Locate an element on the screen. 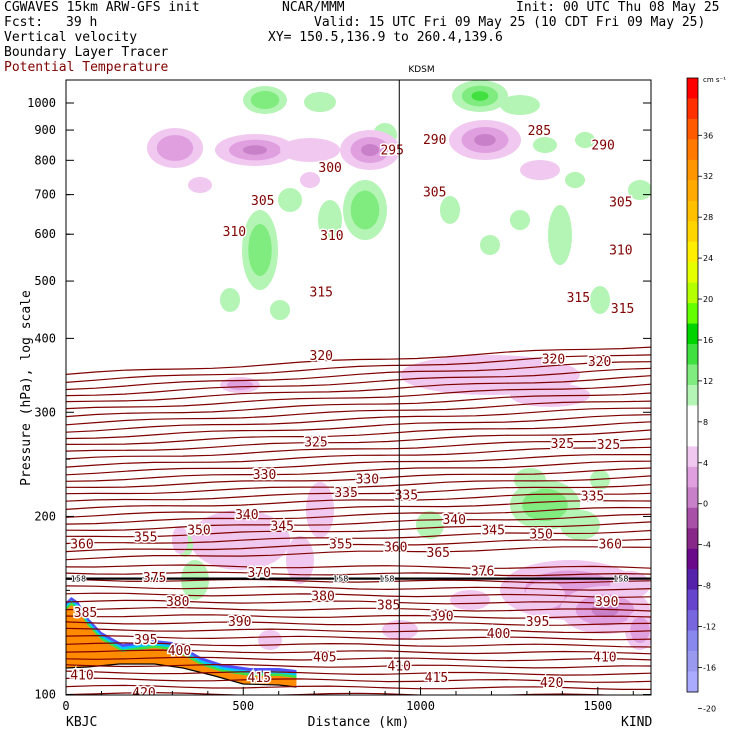  terrain is located at coordinates (181, 679).